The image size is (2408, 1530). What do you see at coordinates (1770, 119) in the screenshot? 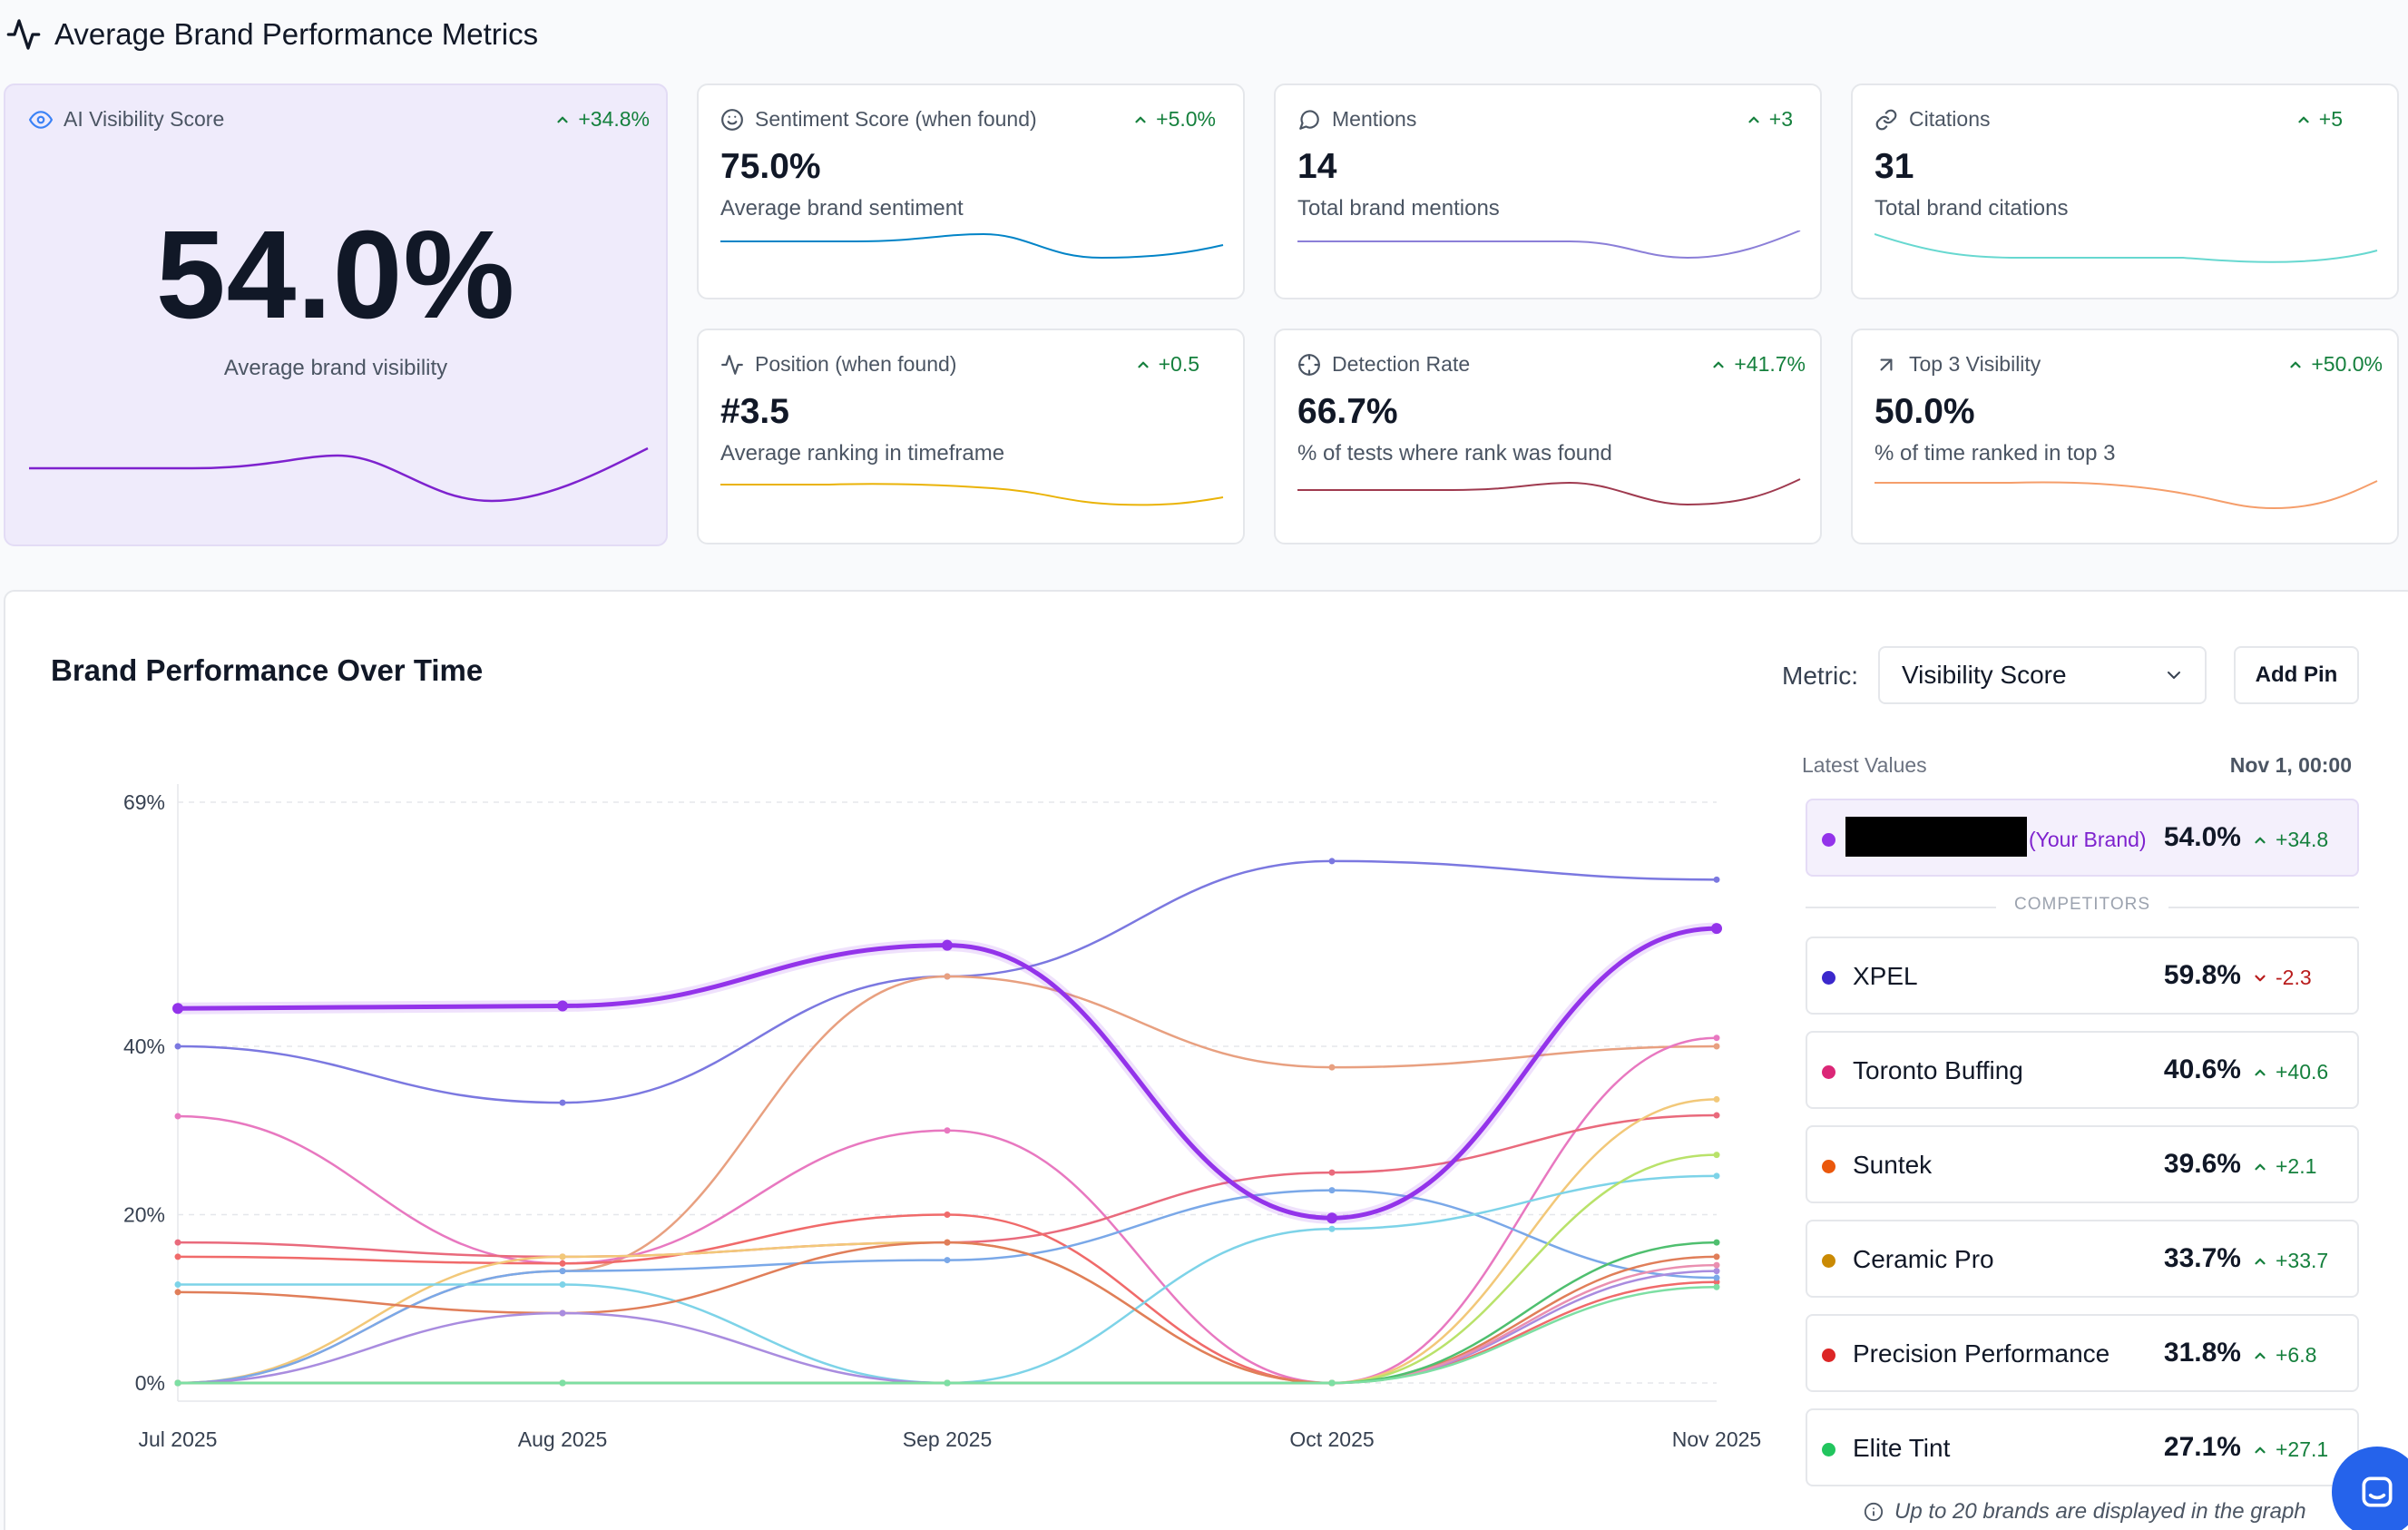
I see `delta-badge: +3` at bounding box center [1770, 119].